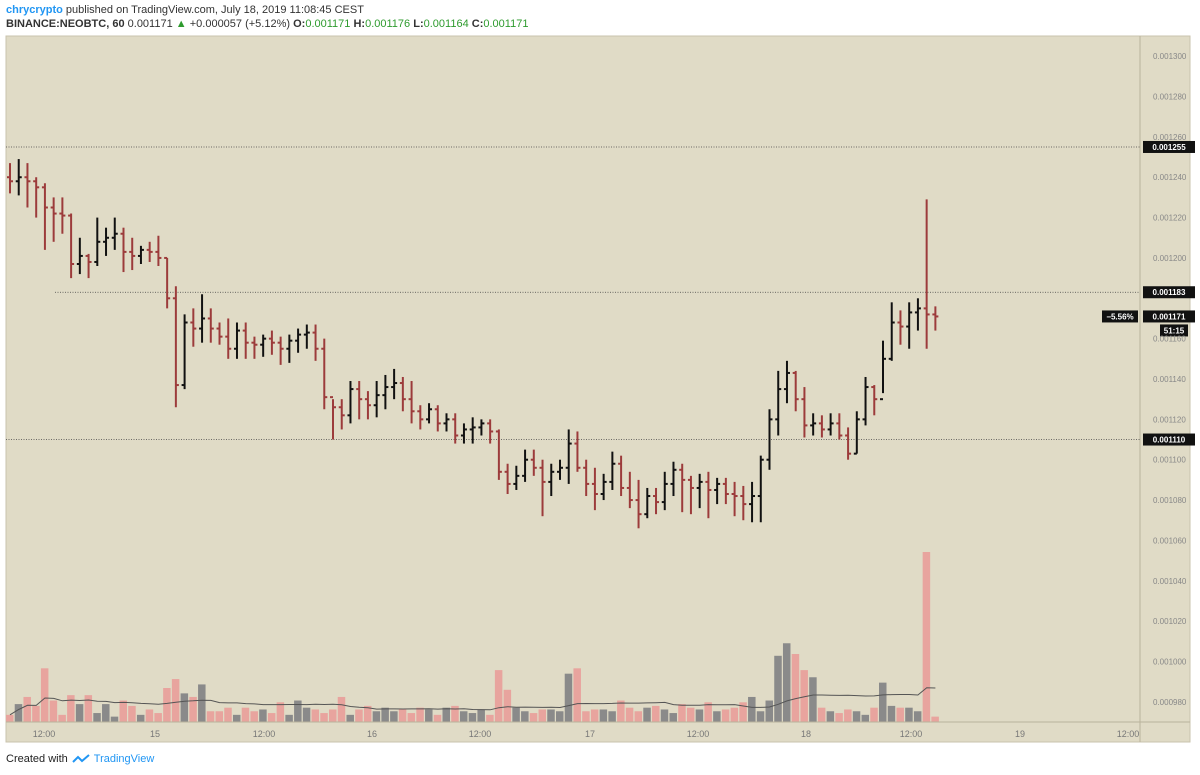 This screenshot has width=1200, height=775. Describe the element at coordinates (124, 759) in the screenshot. I see `tradingview-brand: TradingView` at that location.